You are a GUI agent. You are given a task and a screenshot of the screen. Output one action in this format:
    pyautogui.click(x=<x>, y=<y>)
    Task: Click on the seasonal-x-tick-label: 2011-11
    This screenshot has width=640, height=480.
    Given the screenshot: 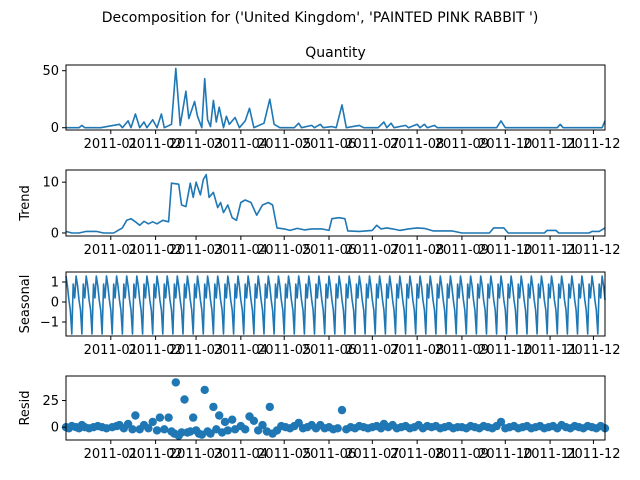 What is the action you would take?
    pyautogui.click(x=550, y=350)
    